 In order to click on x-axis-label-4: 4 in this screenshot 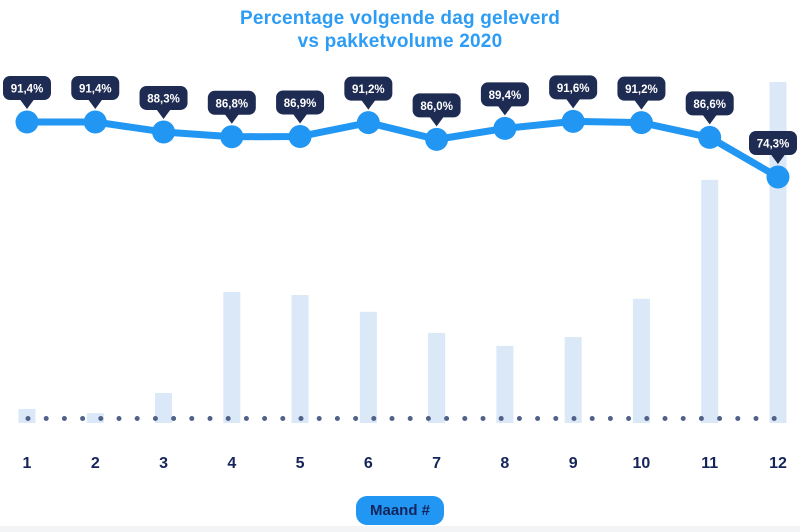, I will do `click(232, 463)`.